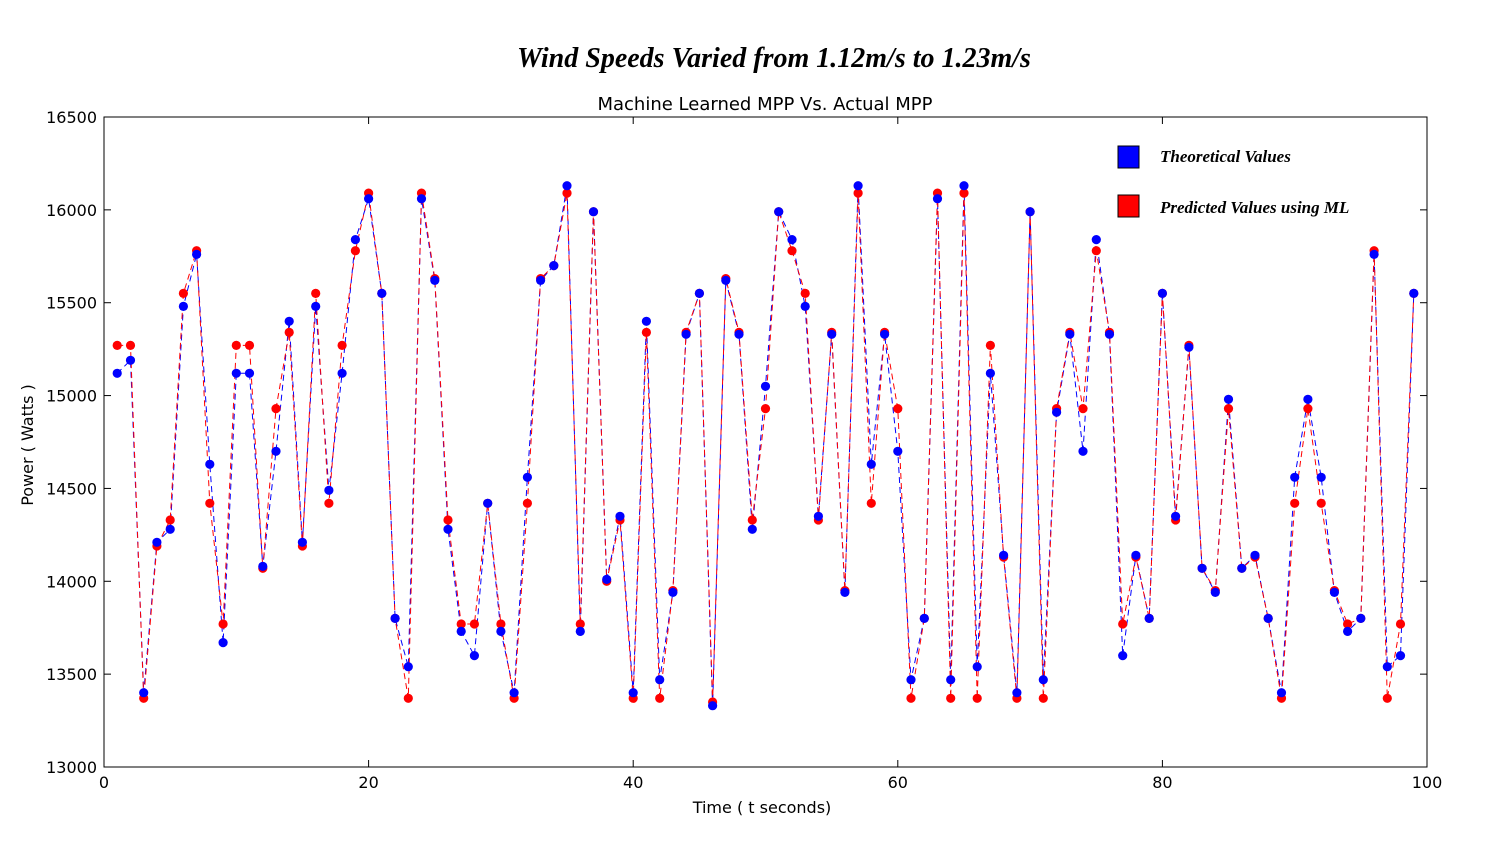  Describe the element at coordinates (71, 674) in the screenshot. I see `y-tick-label: 13500` at that location.